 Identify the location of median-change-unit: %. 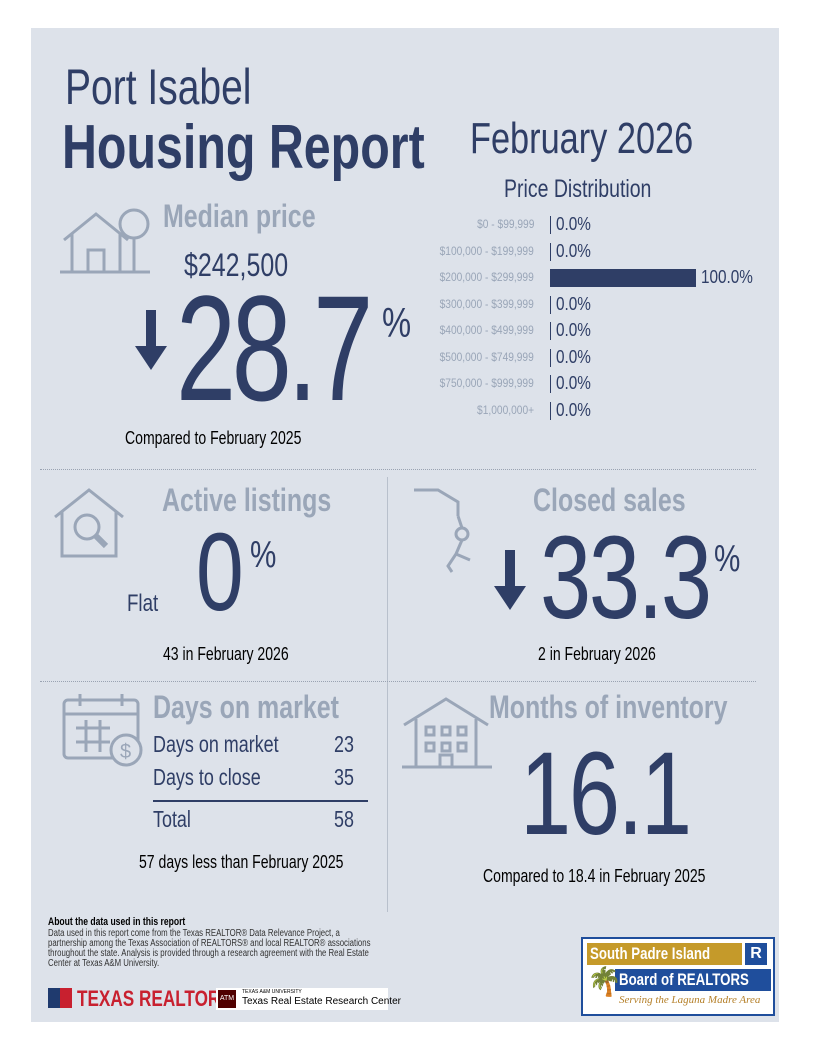
(397, 322).